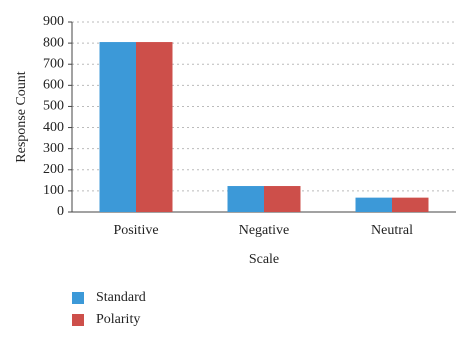 The height and width of the screenshot is (345, 474). What do you see at coordinates (53, 106) in the screenshot?
I see `y-tick-label: 500` at bounding box center [53, 106].